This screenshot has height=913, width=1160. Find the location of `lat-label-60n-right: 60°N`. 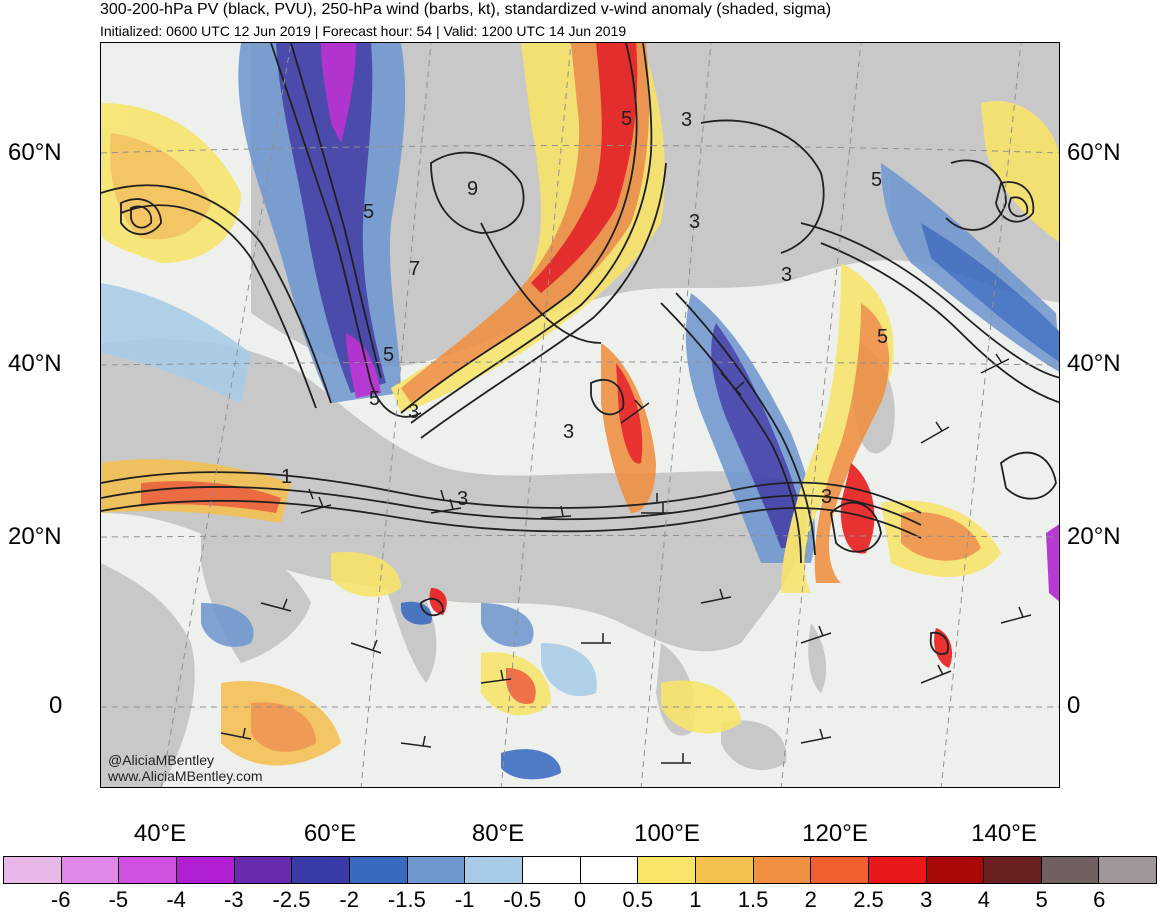

lat-label-60n-right: 60°N is located at coordinates (1094, 152).